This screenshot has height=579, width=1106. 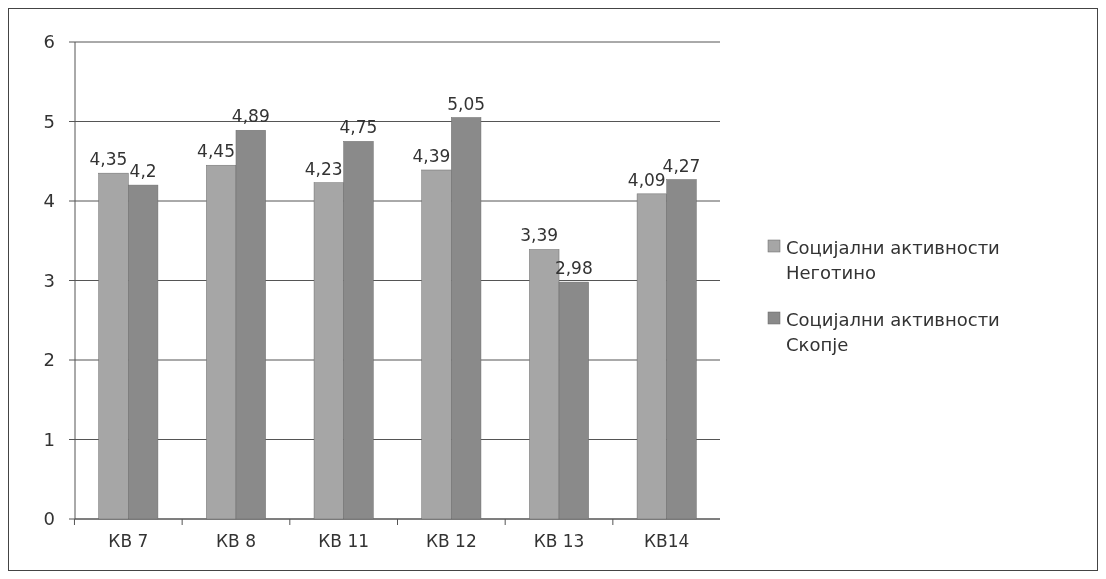 I want to click on legend-label: Социјални активности Неготино, so click(x=893, y=260).